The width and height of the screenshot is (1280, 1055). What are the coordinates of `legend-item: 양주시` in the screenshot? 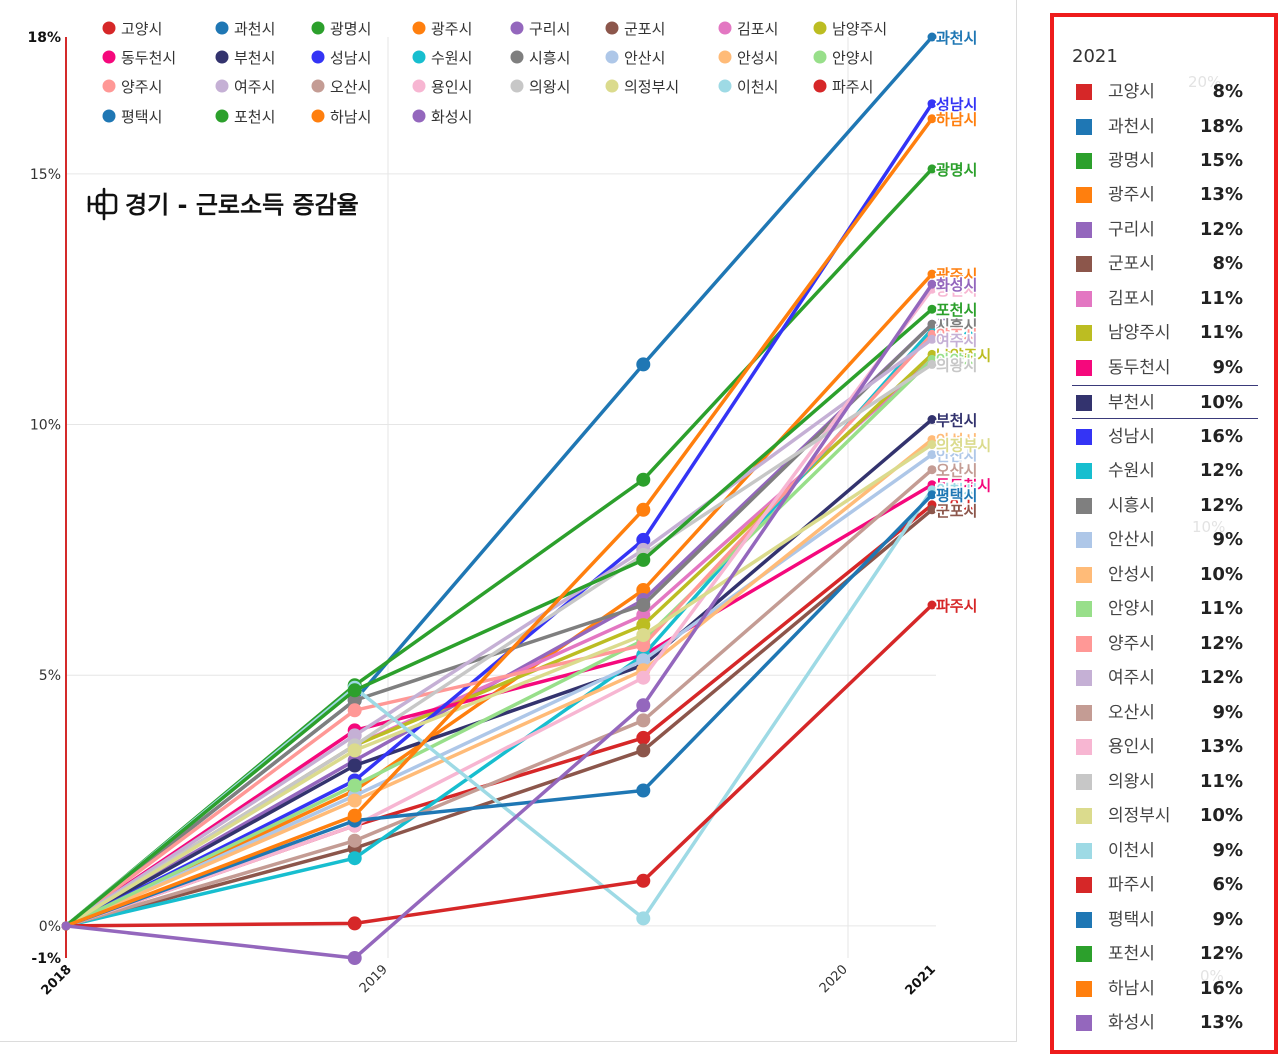 It's located at (132, 87).